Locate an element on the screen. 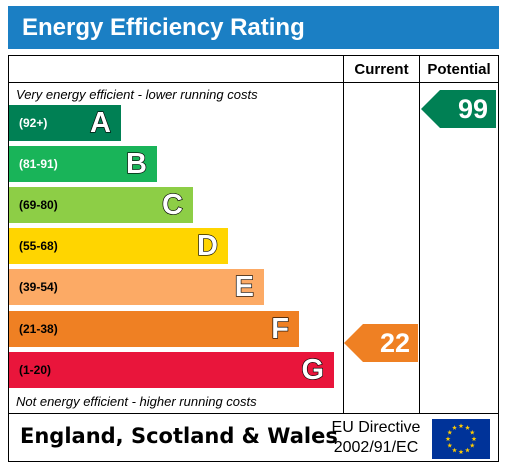 Image resolution: width=509 pixels, height=467 pixels. potential-rating-value: 99 is located at coordinates (472, 108).